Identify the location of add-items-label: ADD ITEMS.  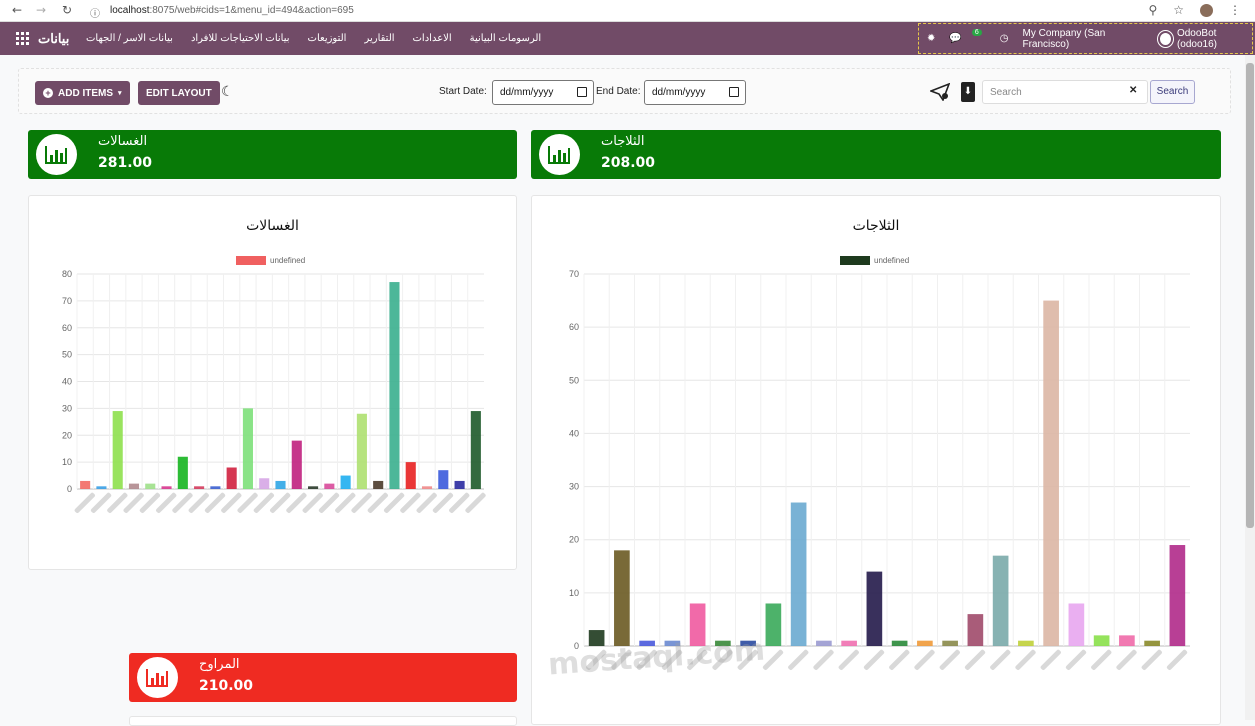
(85, 93).